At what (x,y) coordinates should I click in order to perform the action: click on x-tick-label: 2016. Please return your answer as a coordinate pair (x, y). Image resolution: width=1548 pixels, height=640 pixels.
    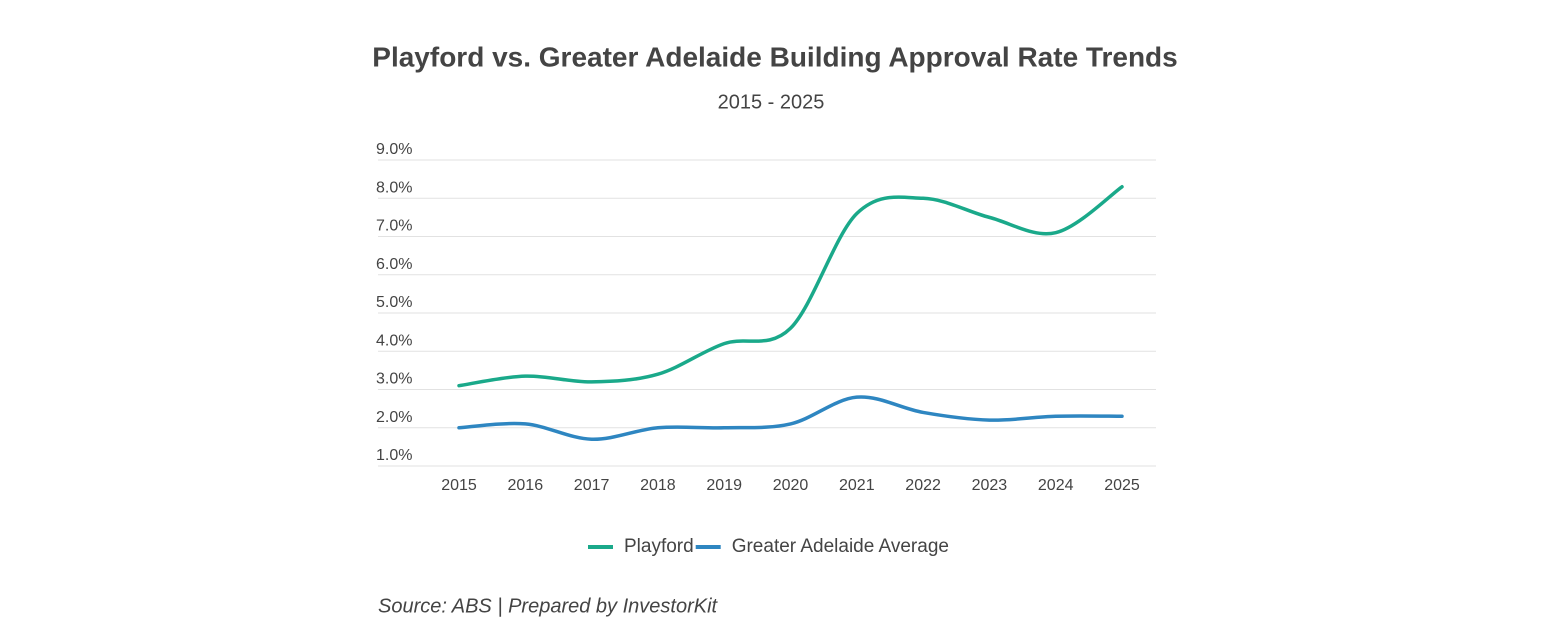
    Looking at the image, I should click on (526, 485).